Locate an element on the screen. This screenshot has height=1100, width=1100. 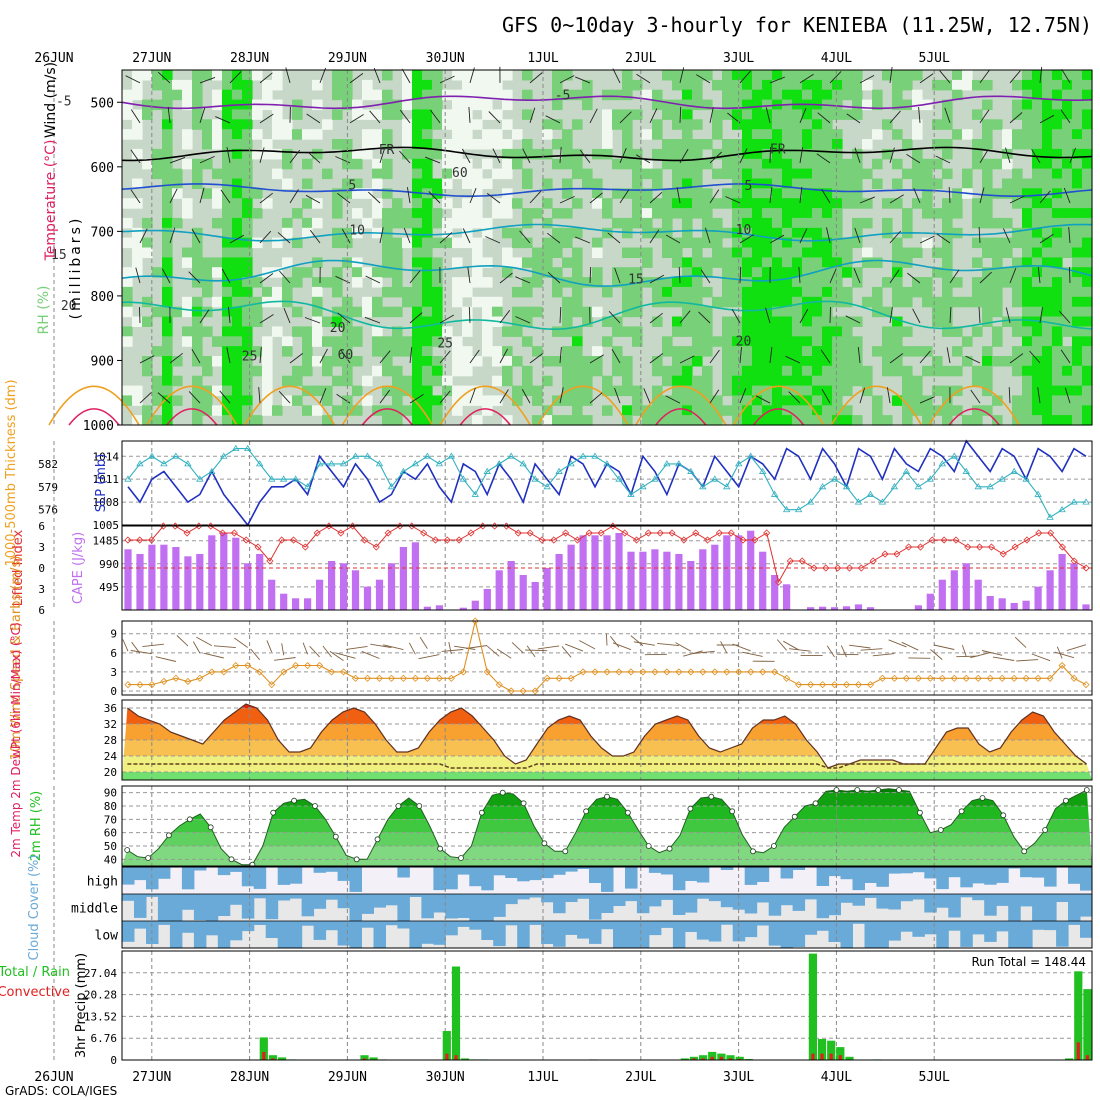
wind10m-barb is located at coordinates (724, 647).